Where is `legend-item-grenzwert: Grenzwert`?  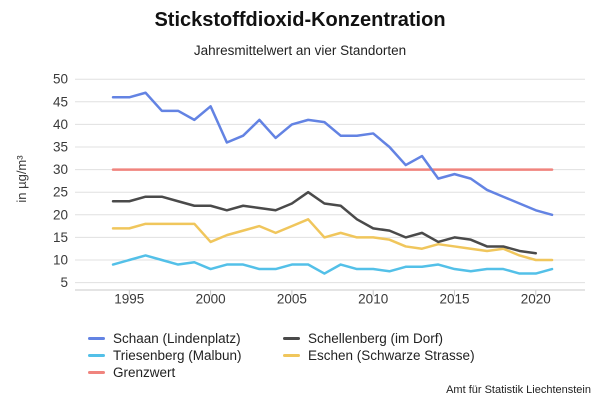
legend-item-grenzwert: Grenzwert is located at coordinates (165, 372).